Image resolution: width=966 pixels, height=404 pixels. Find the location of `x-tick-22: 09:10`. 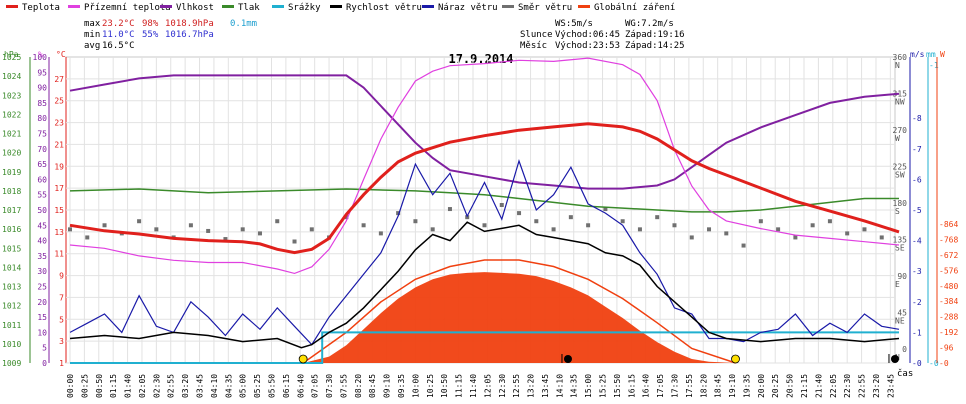

x-tick-22: 09:10 is located at coordinates (387, 386).